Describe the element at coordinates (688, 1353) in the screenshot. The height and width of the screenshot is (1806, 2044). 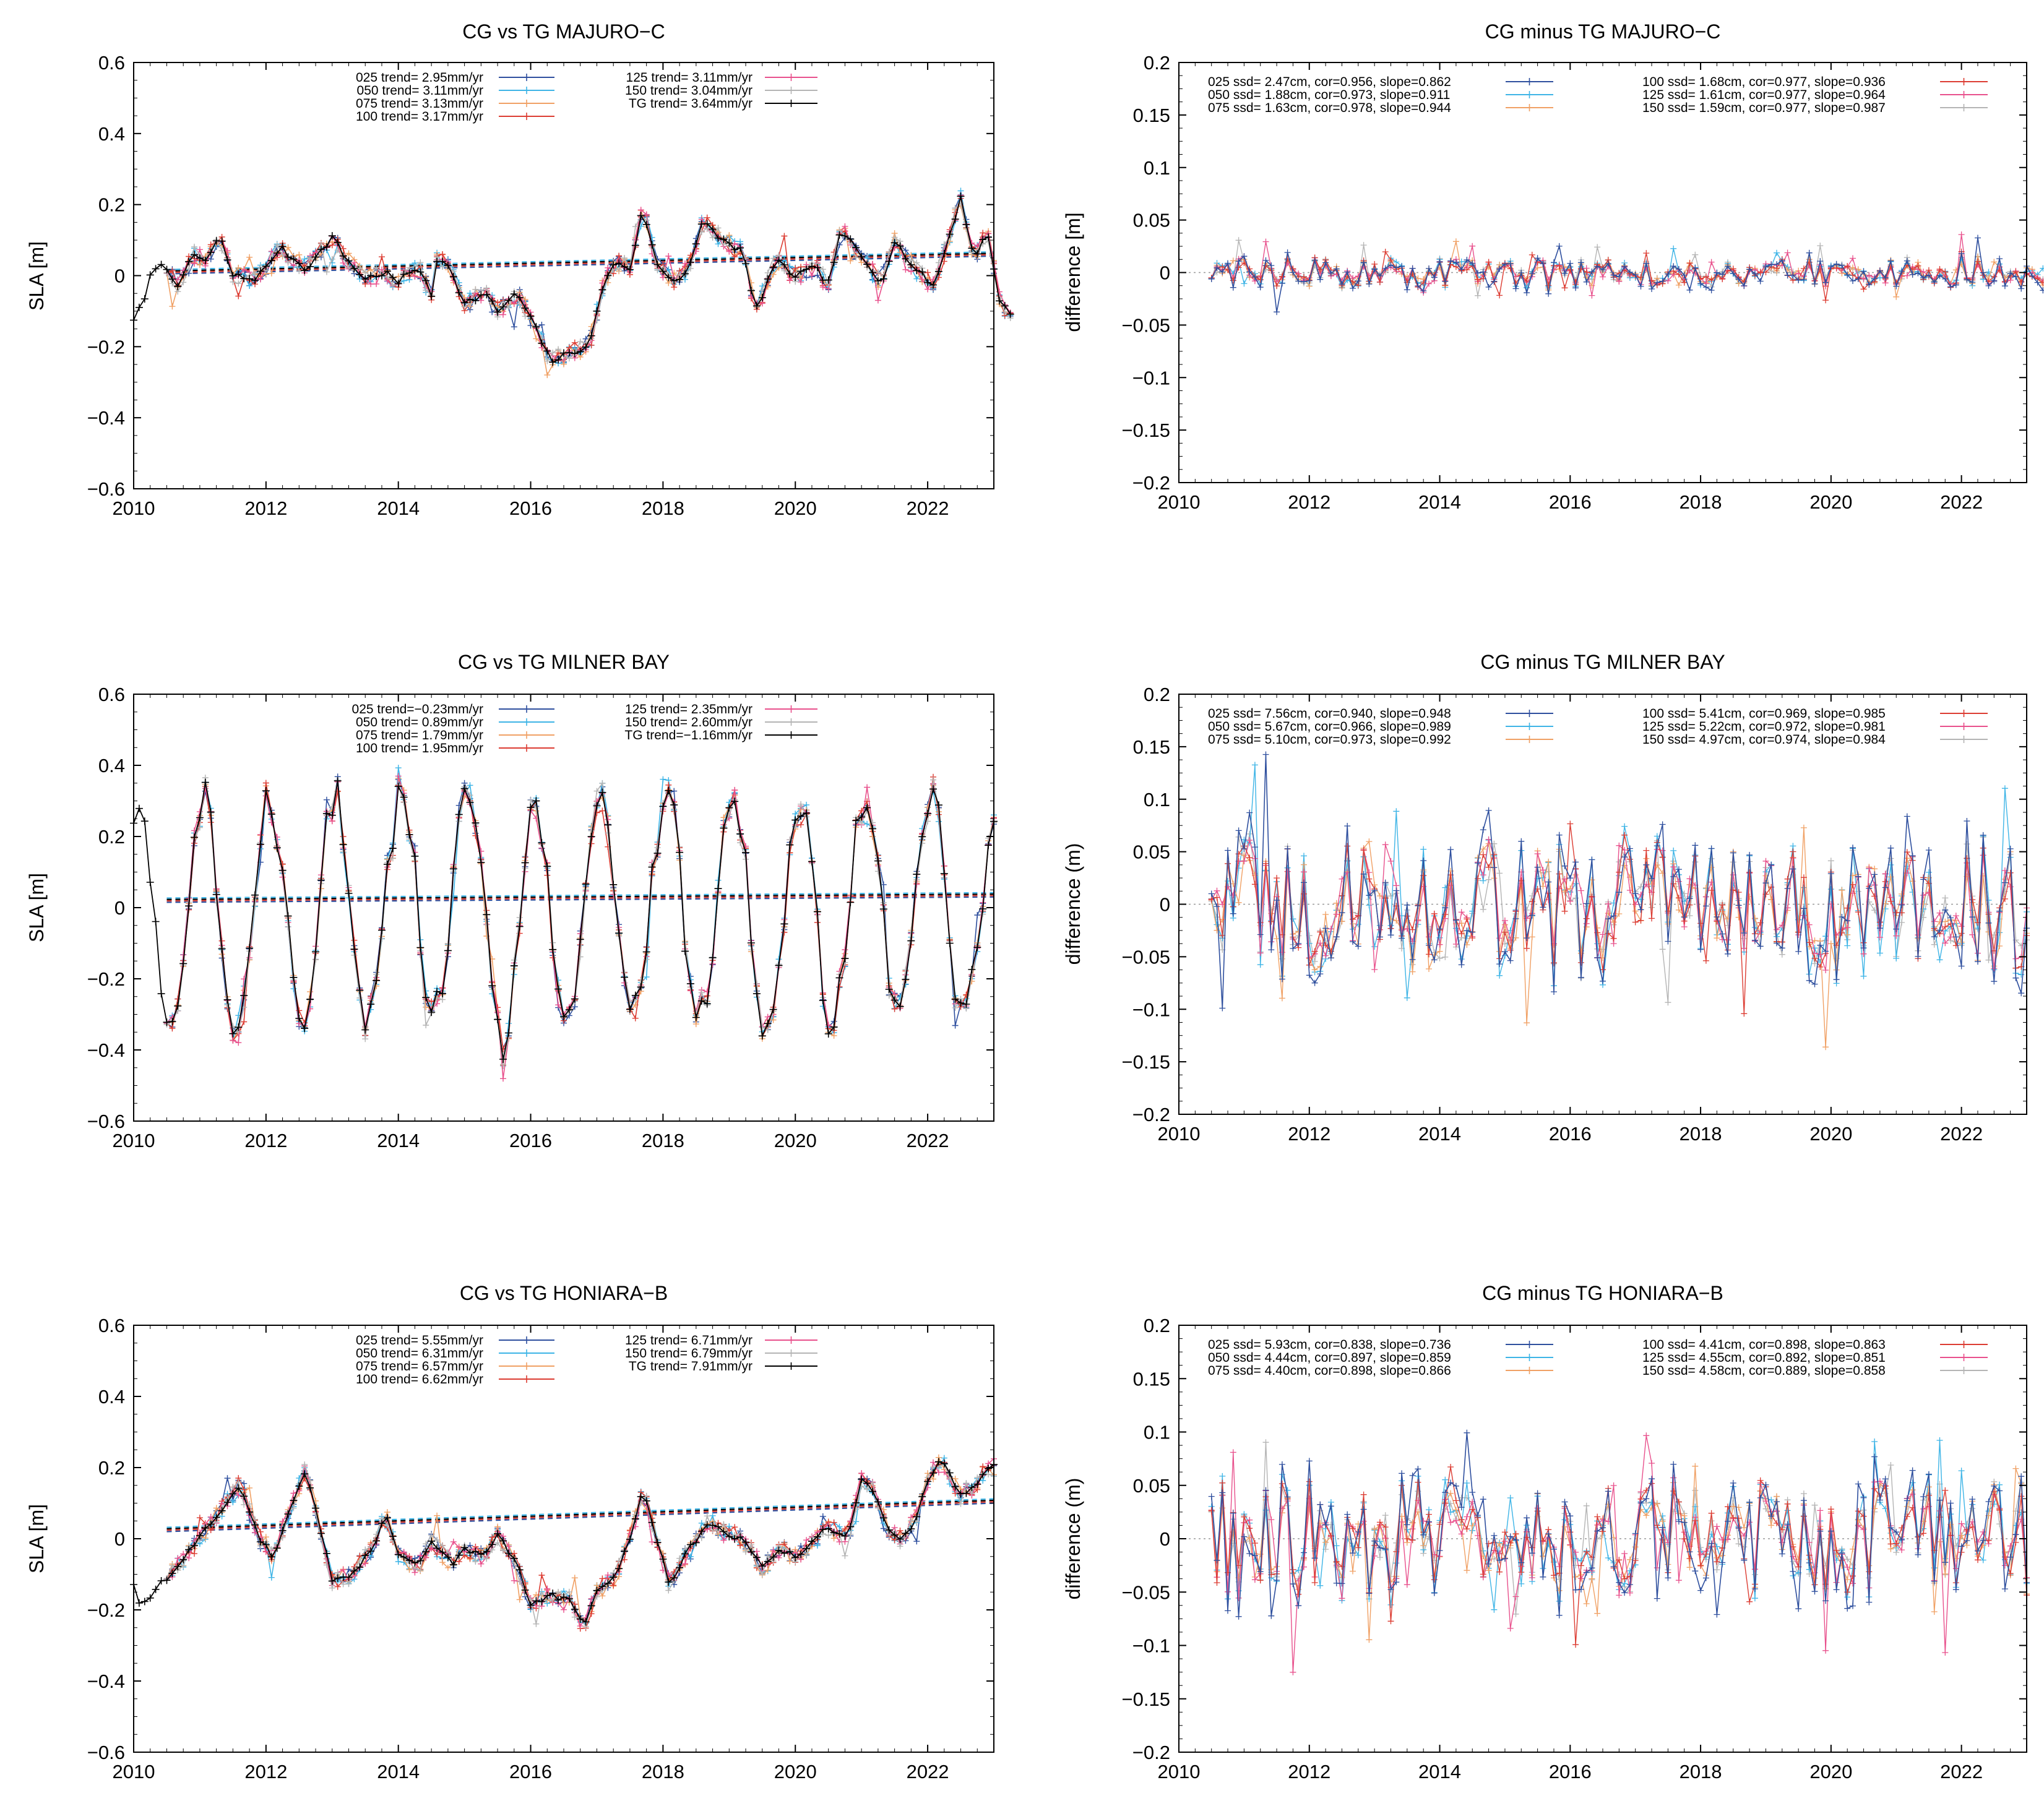
I see `legend-entry: 150 trend= 6.79mm/yr` at that location.